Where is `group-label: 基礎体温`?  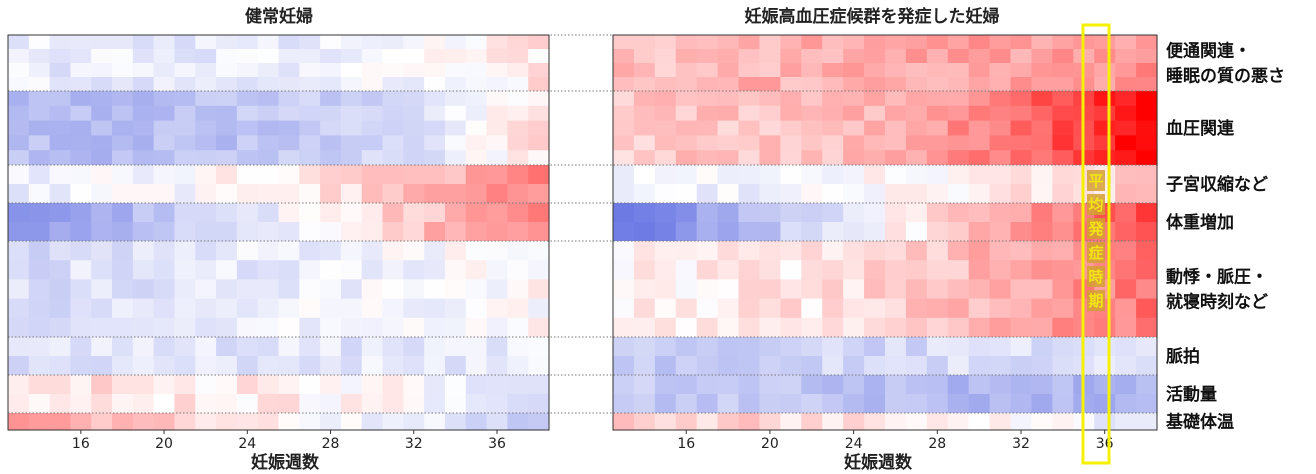 group-label: 基礎体温 is located at coordinates (1199, 422).